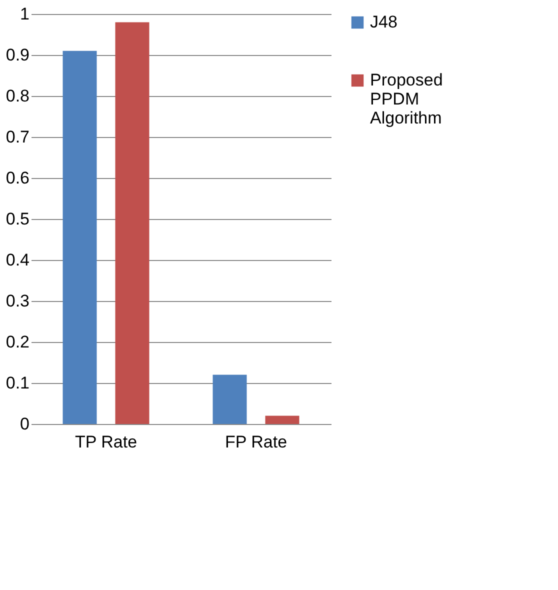 The height and width of the screenshot is (590, 558). Describe the element at coordinates (406, 99) in the screenshot. I see `legend-label: Proposed PPDM Algorithm` at that location.